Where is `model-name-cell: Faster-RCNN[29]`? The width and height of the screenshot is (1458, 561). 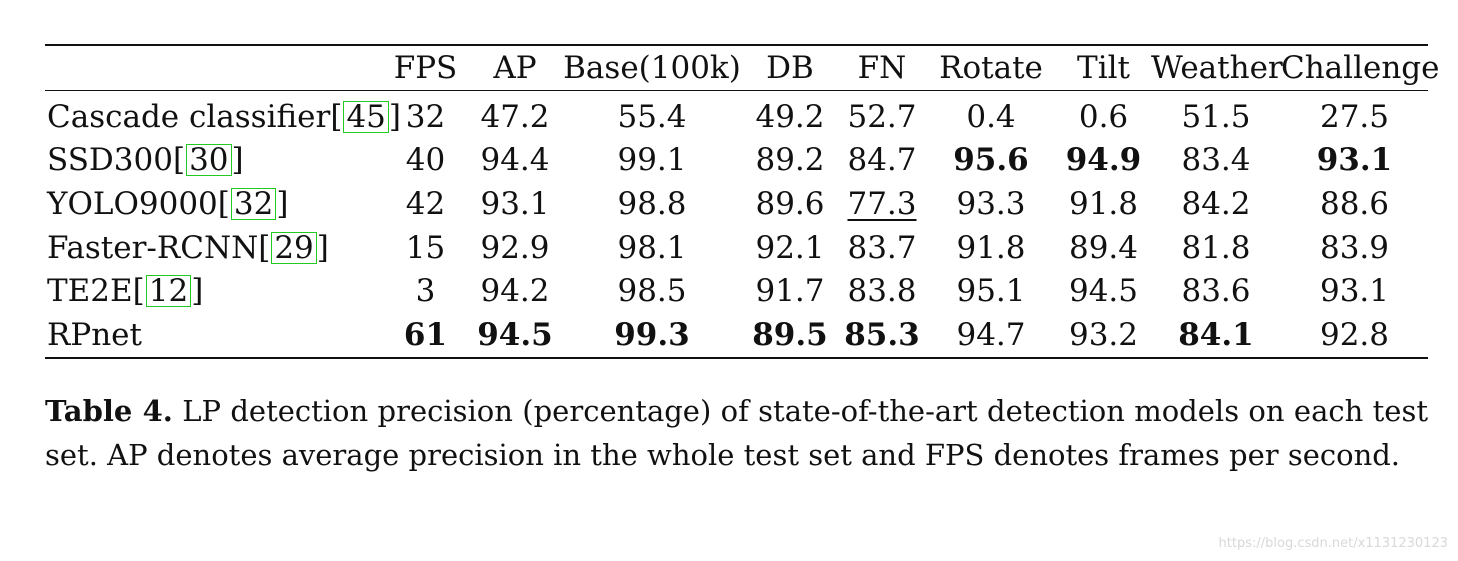 model-name-cell: Faster-RCNN[29] is located at coordinates (188, 247).